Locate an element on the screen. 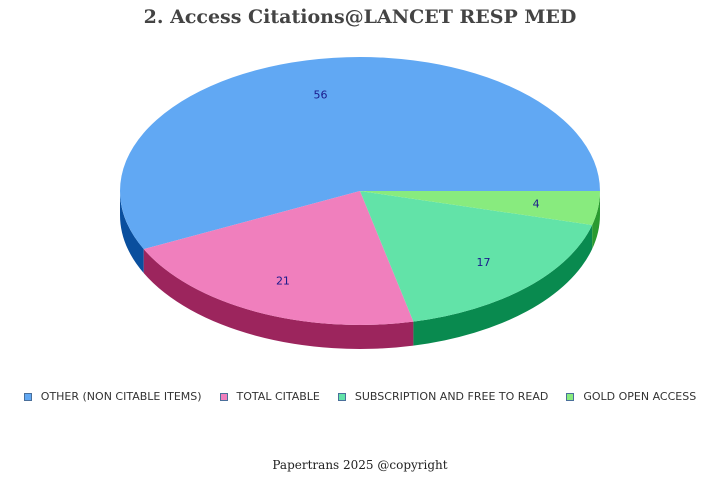 Image resolution: width=720 pixels, height=480 pixels. copyright-footer: Papertrans 2025 @copyright is located at coordinates (360, 465).